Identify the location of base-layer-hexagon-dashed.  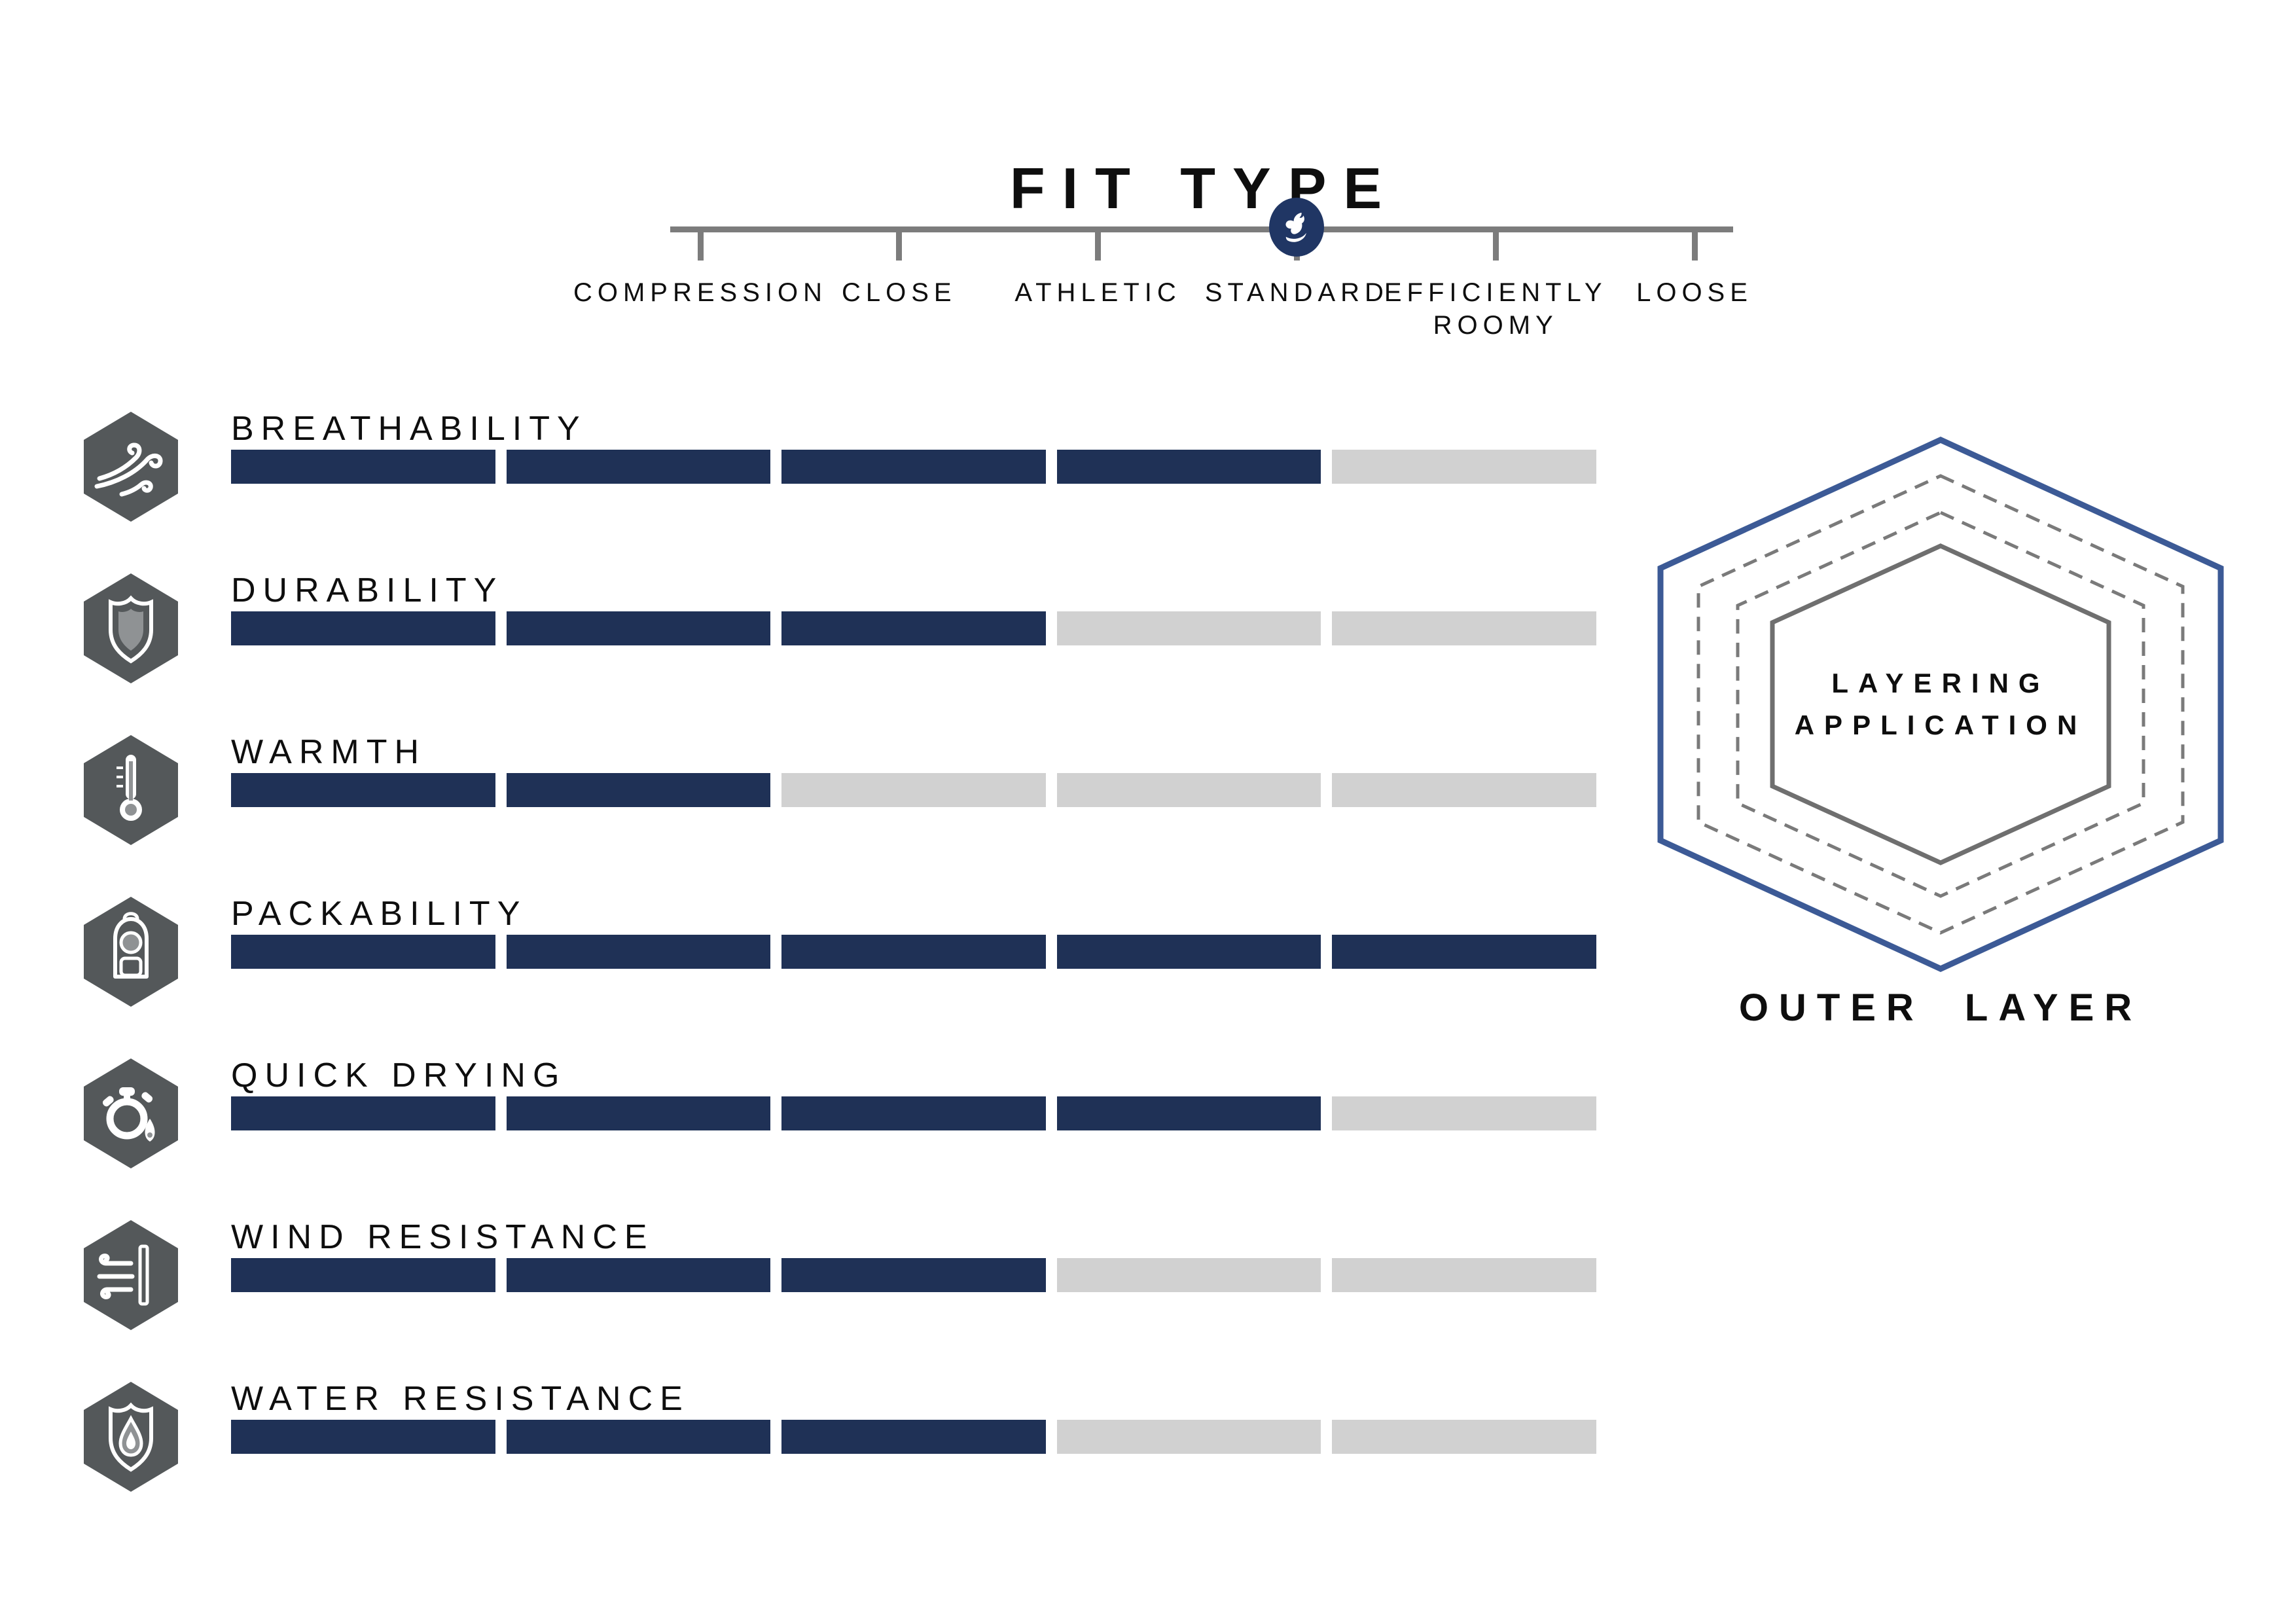
(1940, 705).